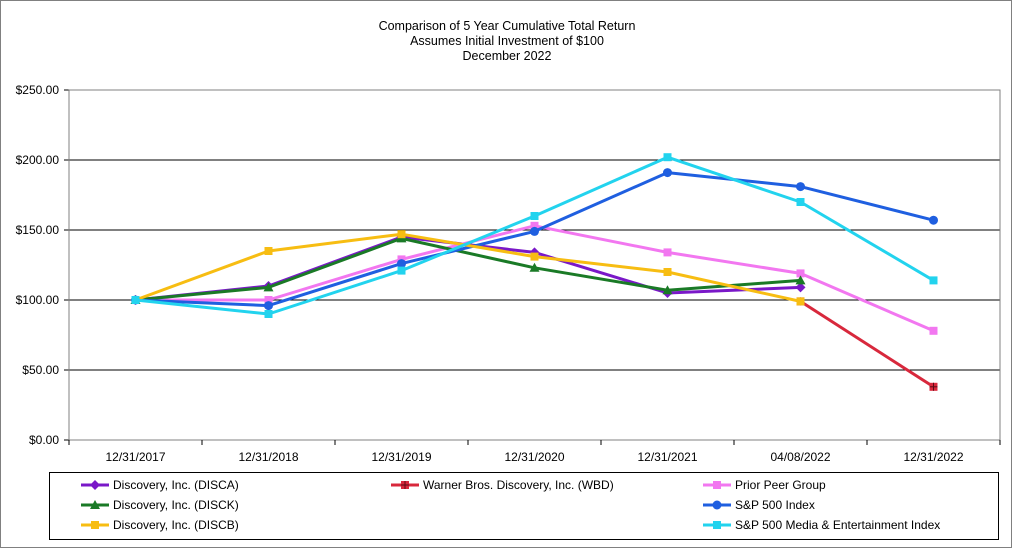 The image size is (1014, 550). What do you see at coordinates (507, 56) in the screenshot?
I see `chart-title-line-3: December 2022` at bounding box center [507, 56].